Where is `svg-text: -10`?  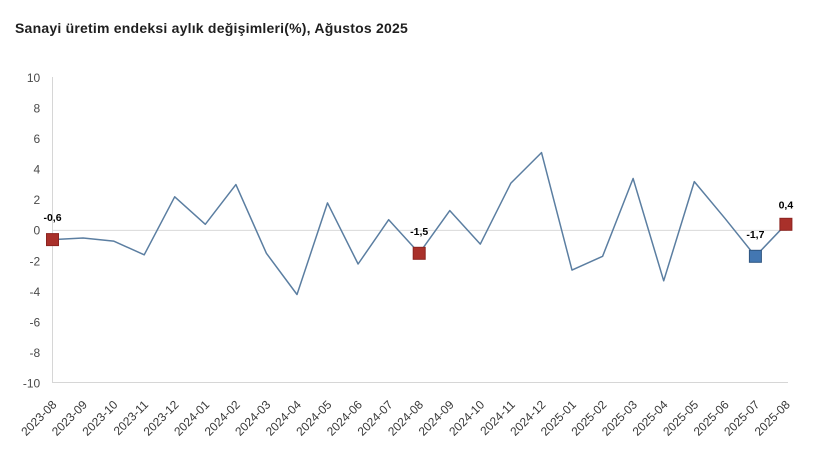 svg-text: -10 is located at coordinates (32, 383).